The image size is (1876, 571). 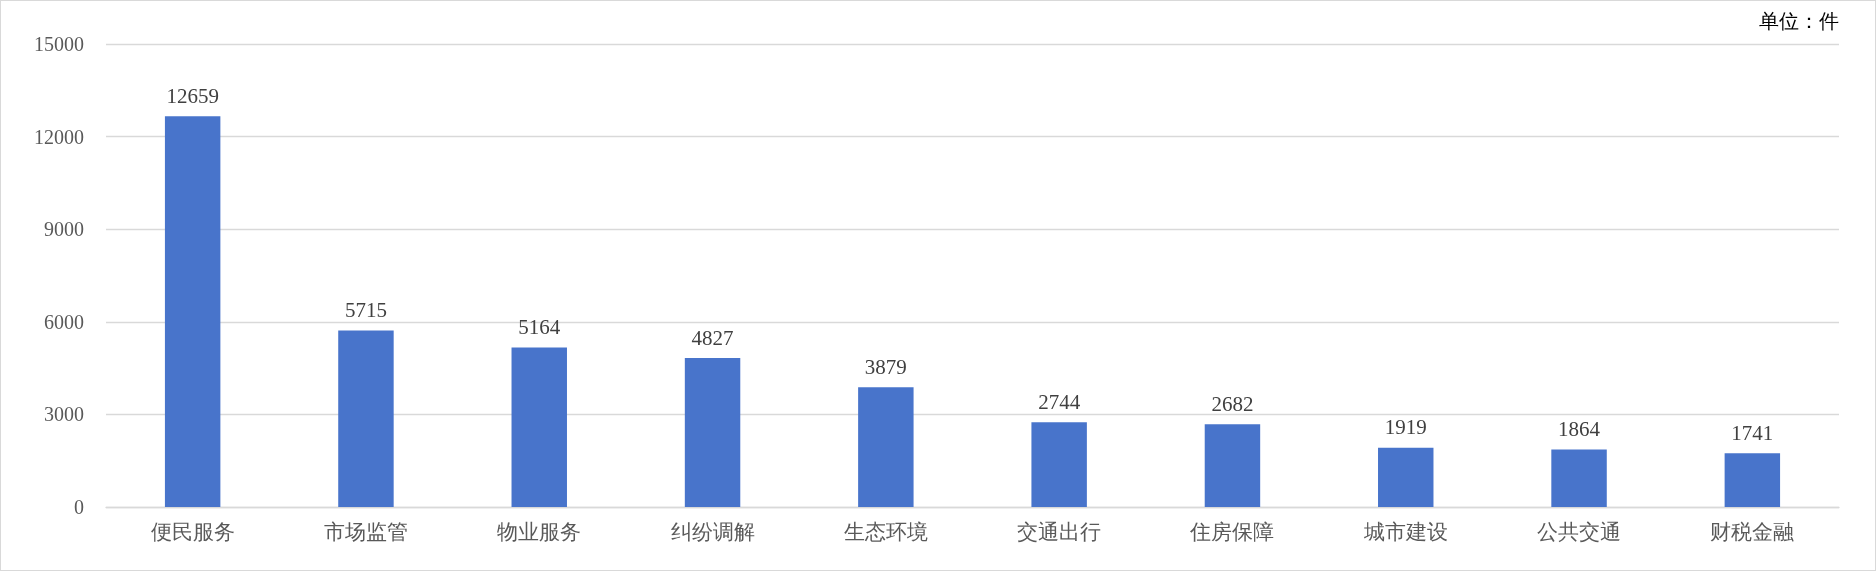 I want to click on data-label: 1919, so click(x=1405, y=427).